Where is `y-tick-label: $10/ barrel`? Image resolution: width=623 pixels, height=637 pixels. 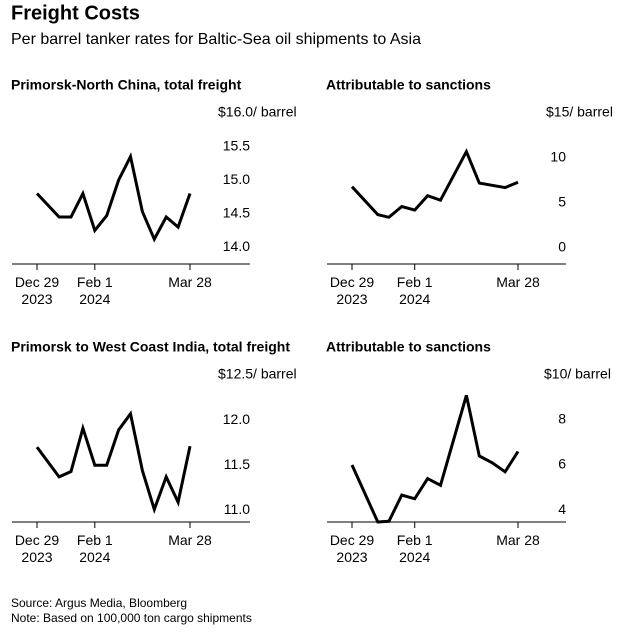
y-tick-label: $10/ barrel is located at coordinates (577, 374).